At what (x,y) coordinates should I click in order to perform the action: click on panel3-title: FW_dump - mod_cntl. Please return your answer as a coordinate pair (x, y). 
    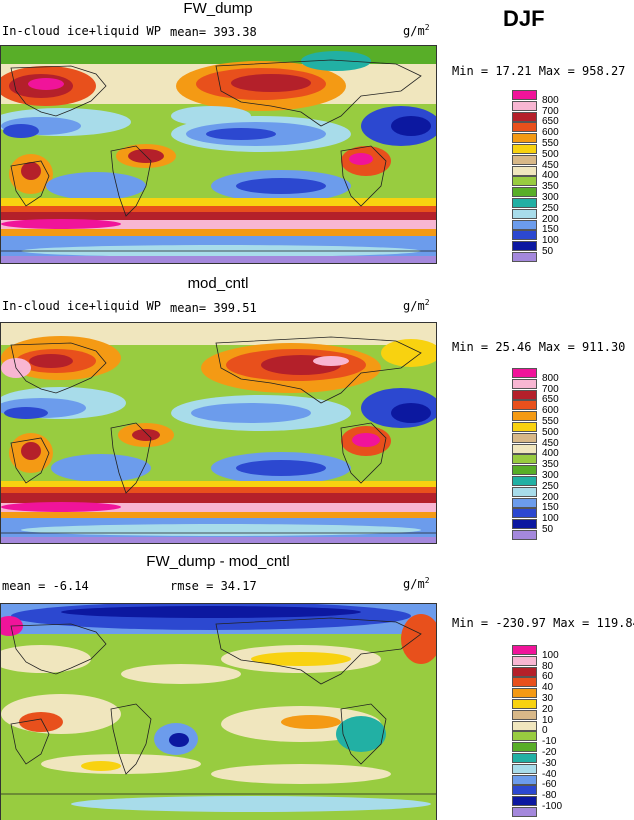
    Looking at the image, I should click on (218, 561).